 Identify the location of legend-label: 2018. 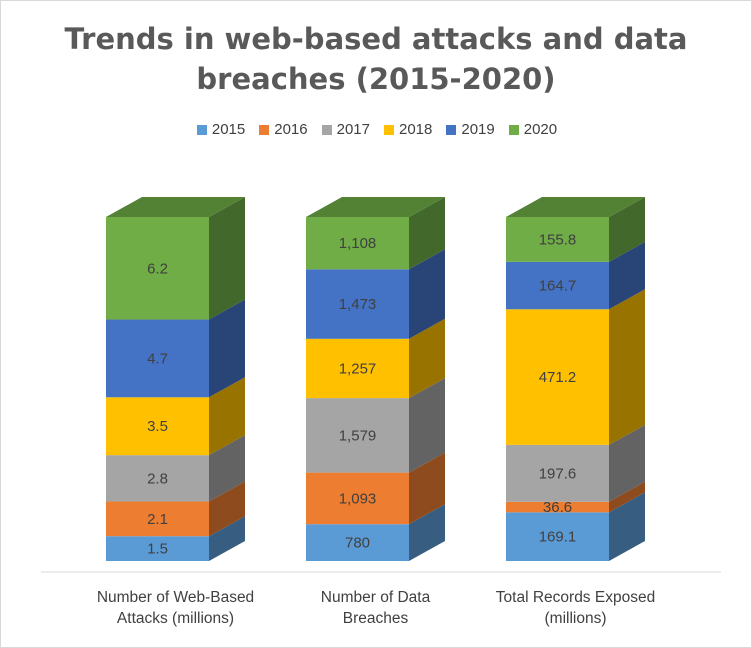
(416, 129).